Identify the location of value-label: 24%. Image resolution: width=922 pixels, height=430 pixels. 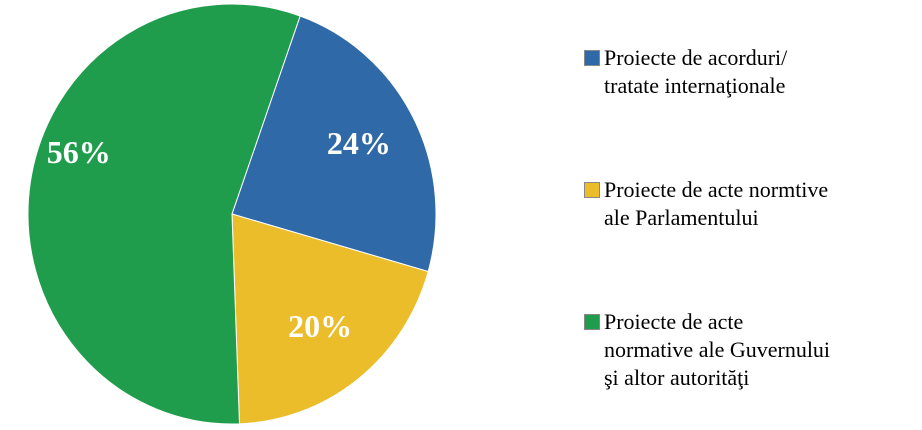
(359, 143).